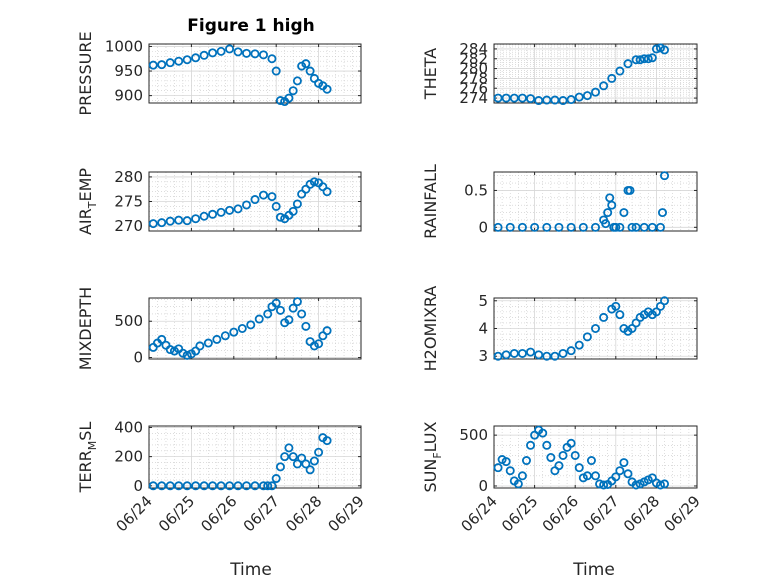 The width and height of the screenshot is (778, 583). I want to click on y-tick-label: 275, so click(128, 202).